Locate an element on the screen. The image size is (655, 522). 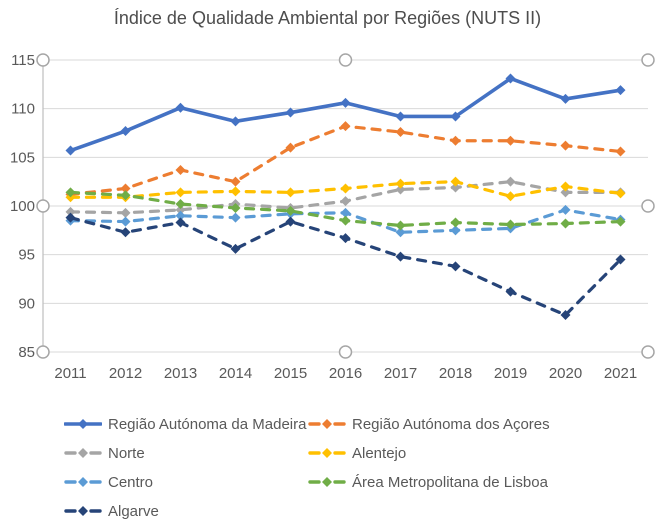
y-tick-label: 90 is located at coordinates (26, 303).